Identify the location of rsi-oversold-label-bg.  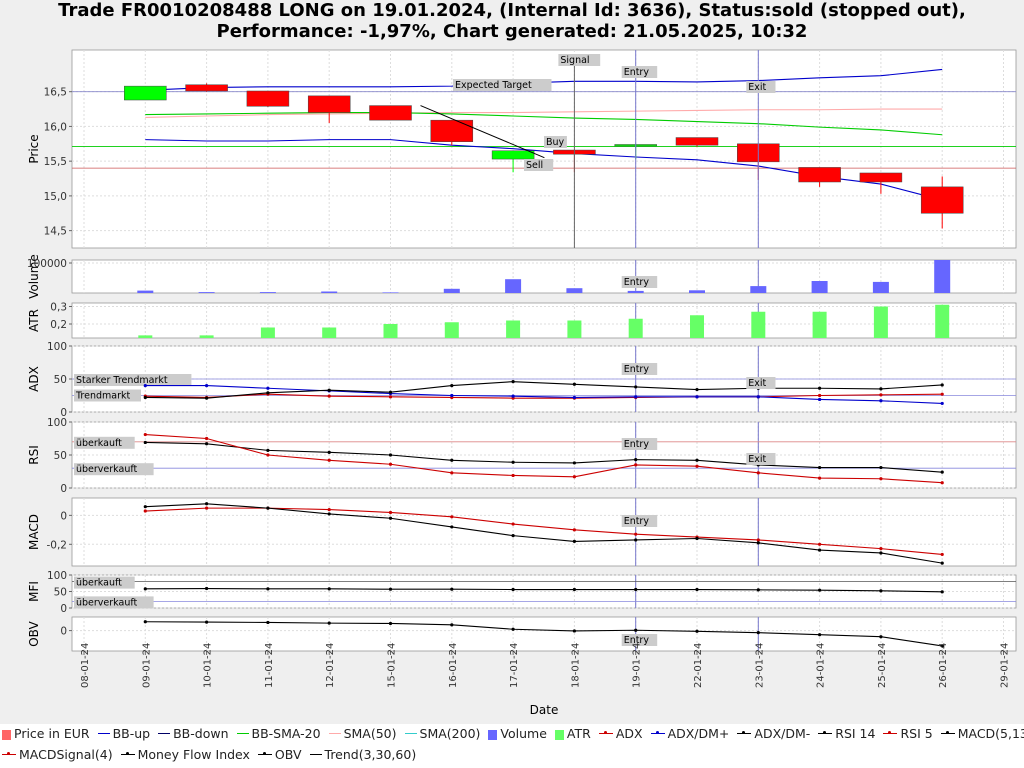
(114, 469).